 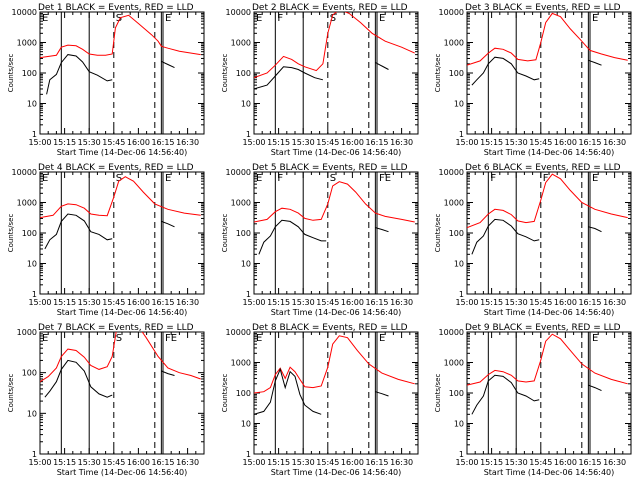 What do you see at coordinates (543, 168) in the screenshot?
I see `chart-title: Det 6 BLACK = Events, RED = LLD` at bounding box center [543, 168].